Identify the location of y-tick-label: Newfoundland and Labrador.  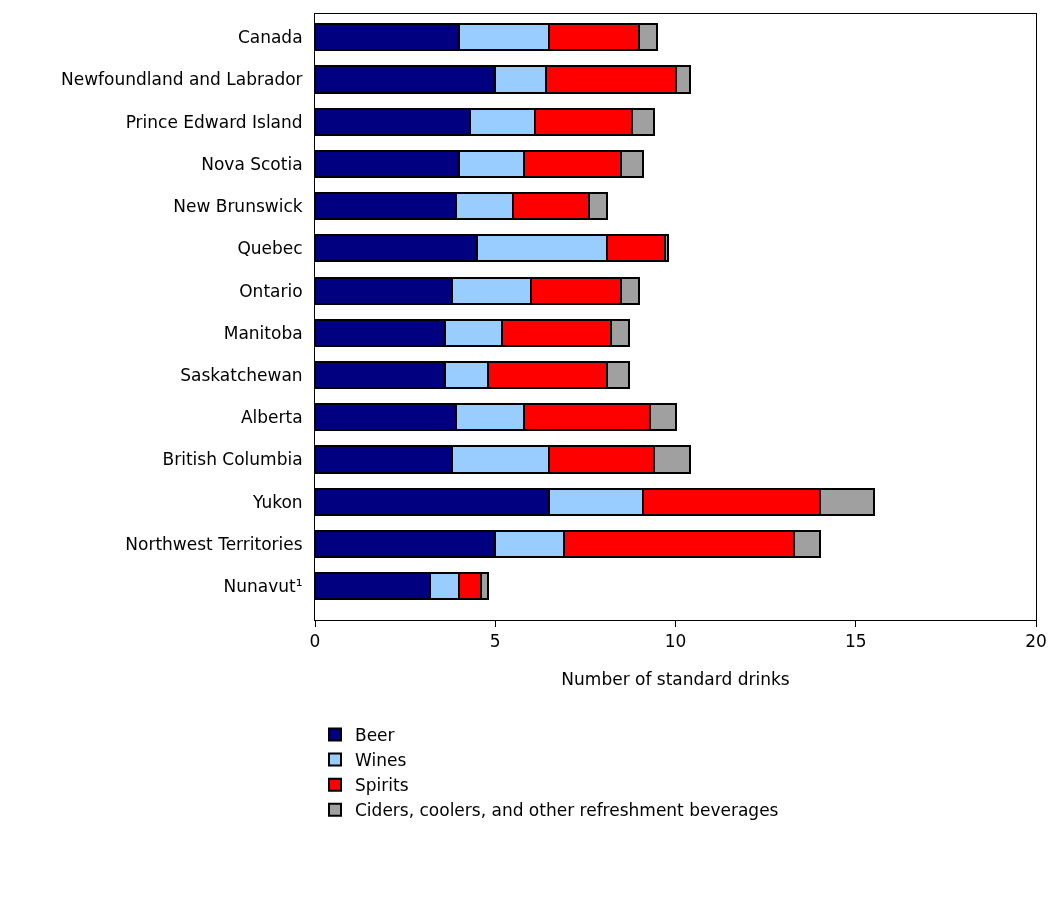
(182, 79).